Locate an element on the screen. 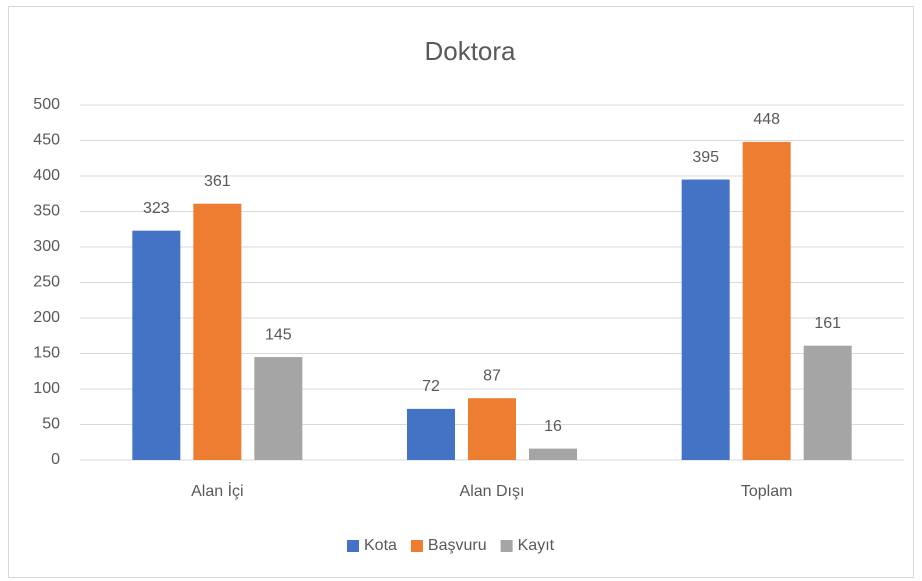 The height and width of the screenshot is (581, 922). legend-label: Kota is located at coordinates (380, 545).